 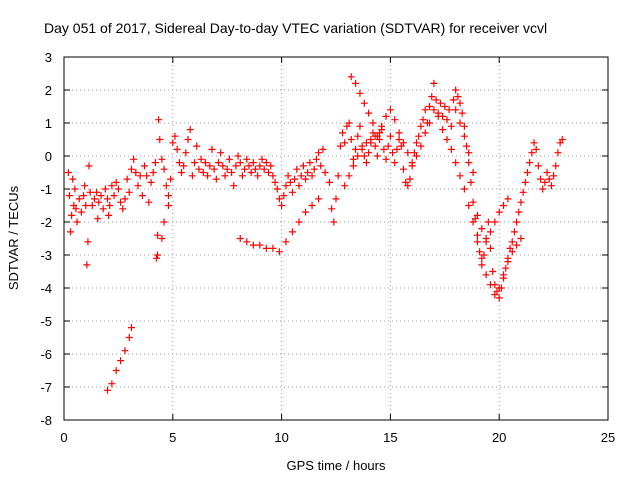 What do you see at coordinates (13, 237) in the screenshot?
I see `y-axis-label: SDTVAR / TECUs` at bounding box center [13, 237].